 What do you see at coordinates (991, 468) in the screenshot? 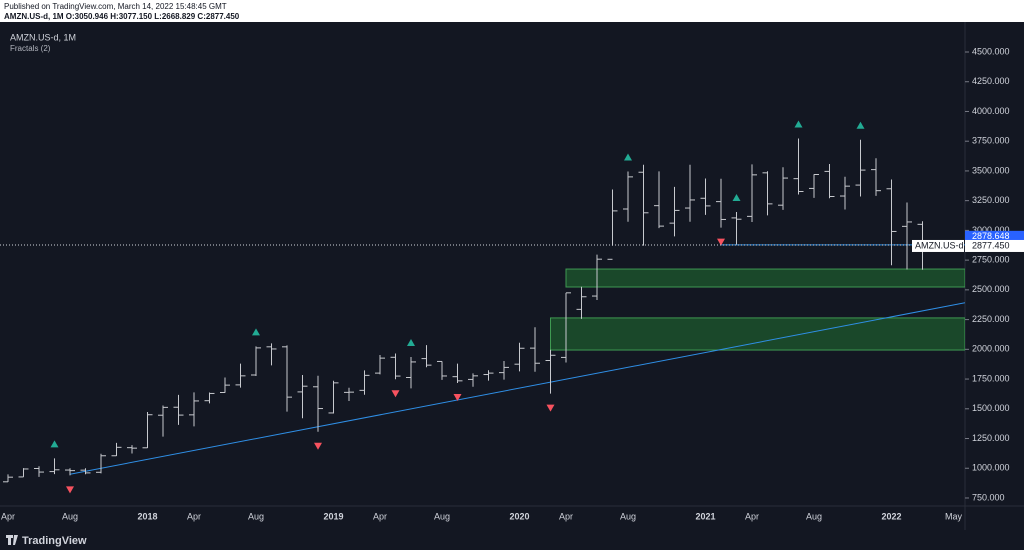
I see `y-tick-label: 1000.000` at bounding box center [991, 468].